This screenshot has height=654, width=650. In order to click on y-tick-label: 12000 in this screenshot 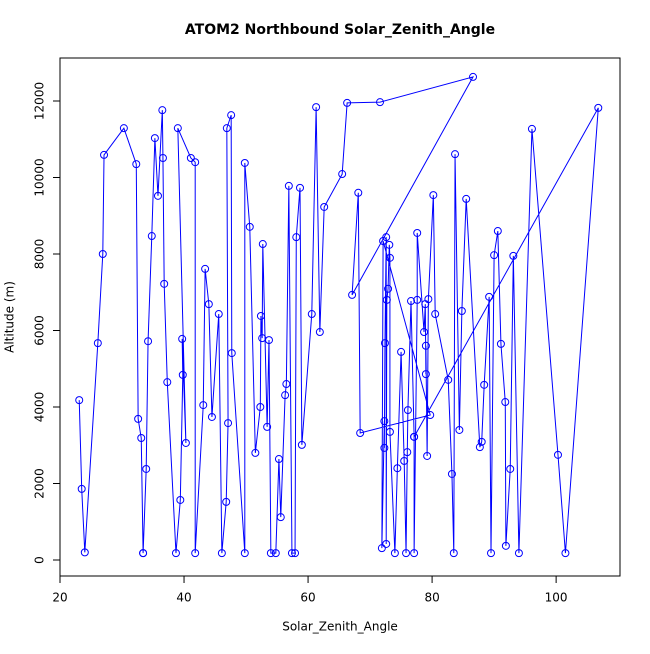, I will do `click(40, 101)`.